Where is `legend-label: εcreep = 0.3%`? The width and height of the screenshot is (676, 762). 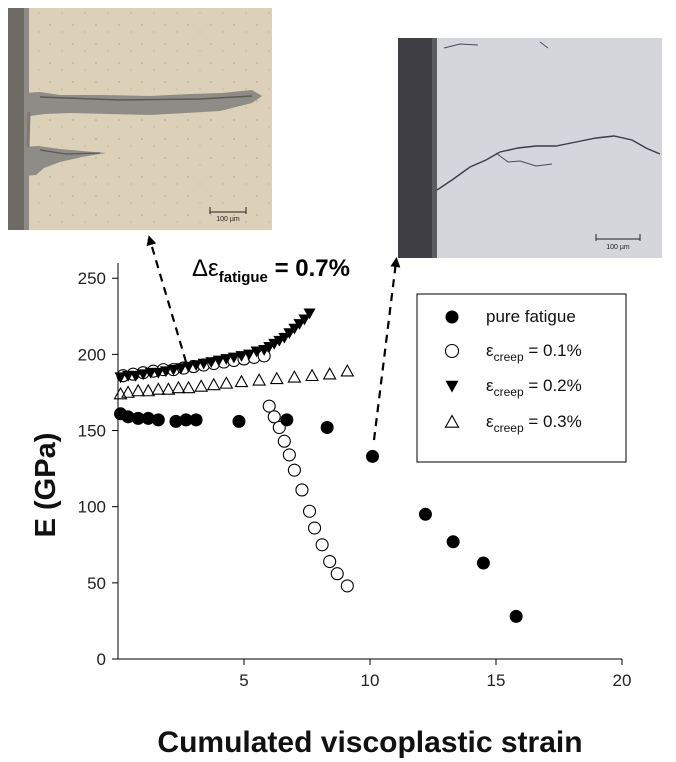 legend-label: εcreep = 0.3% is located at coordinates (534, 423).